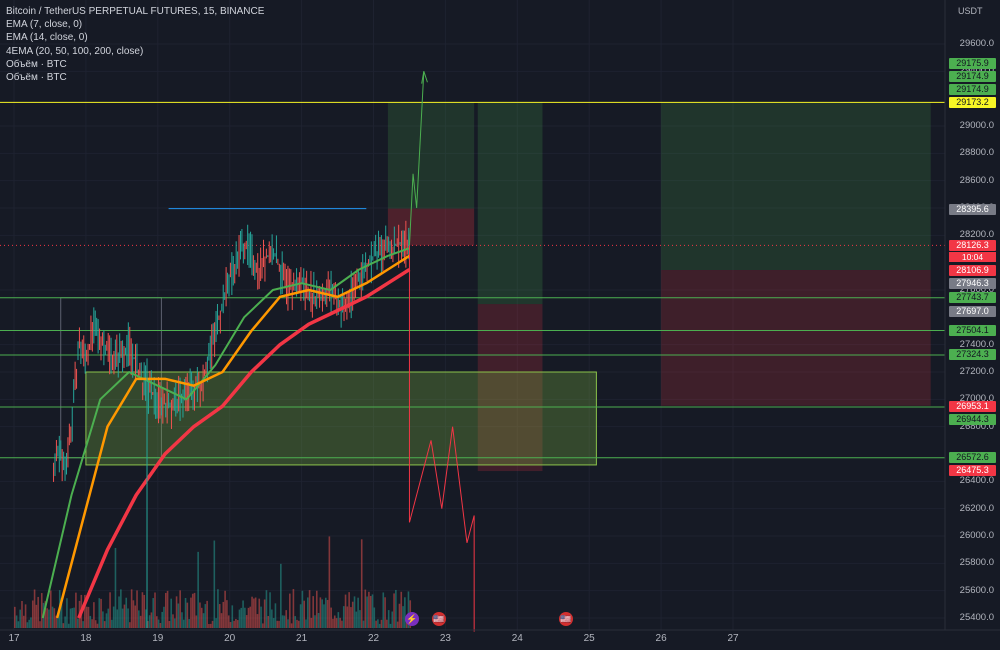 The image size is (1000, 650). What do you see at coordinates (976, 153) in the screenshot?
I see `price-tick-label: 28800.0` at bounding box center [976, 153].